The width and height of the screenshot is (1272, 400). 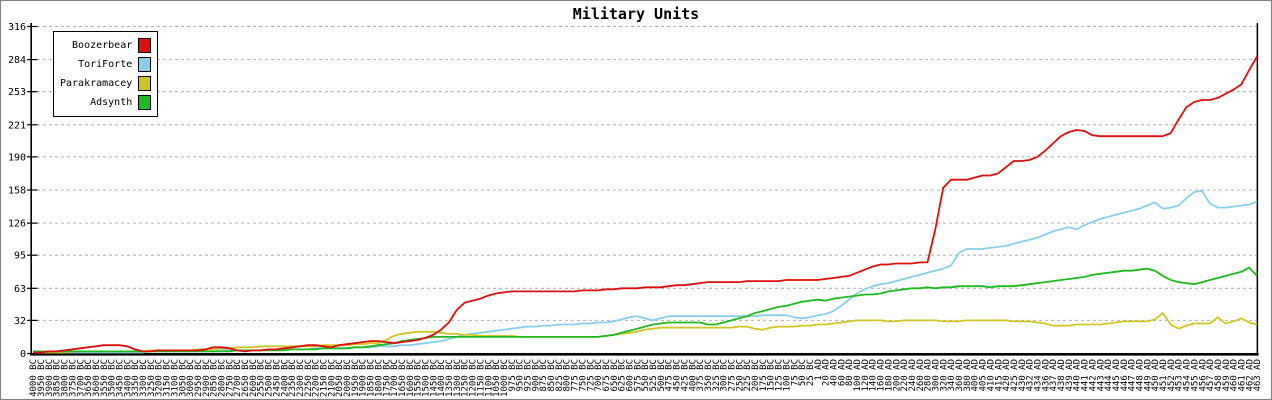 I want to click on x-tick-label: 2050 BC, so click(x=340, y=378).